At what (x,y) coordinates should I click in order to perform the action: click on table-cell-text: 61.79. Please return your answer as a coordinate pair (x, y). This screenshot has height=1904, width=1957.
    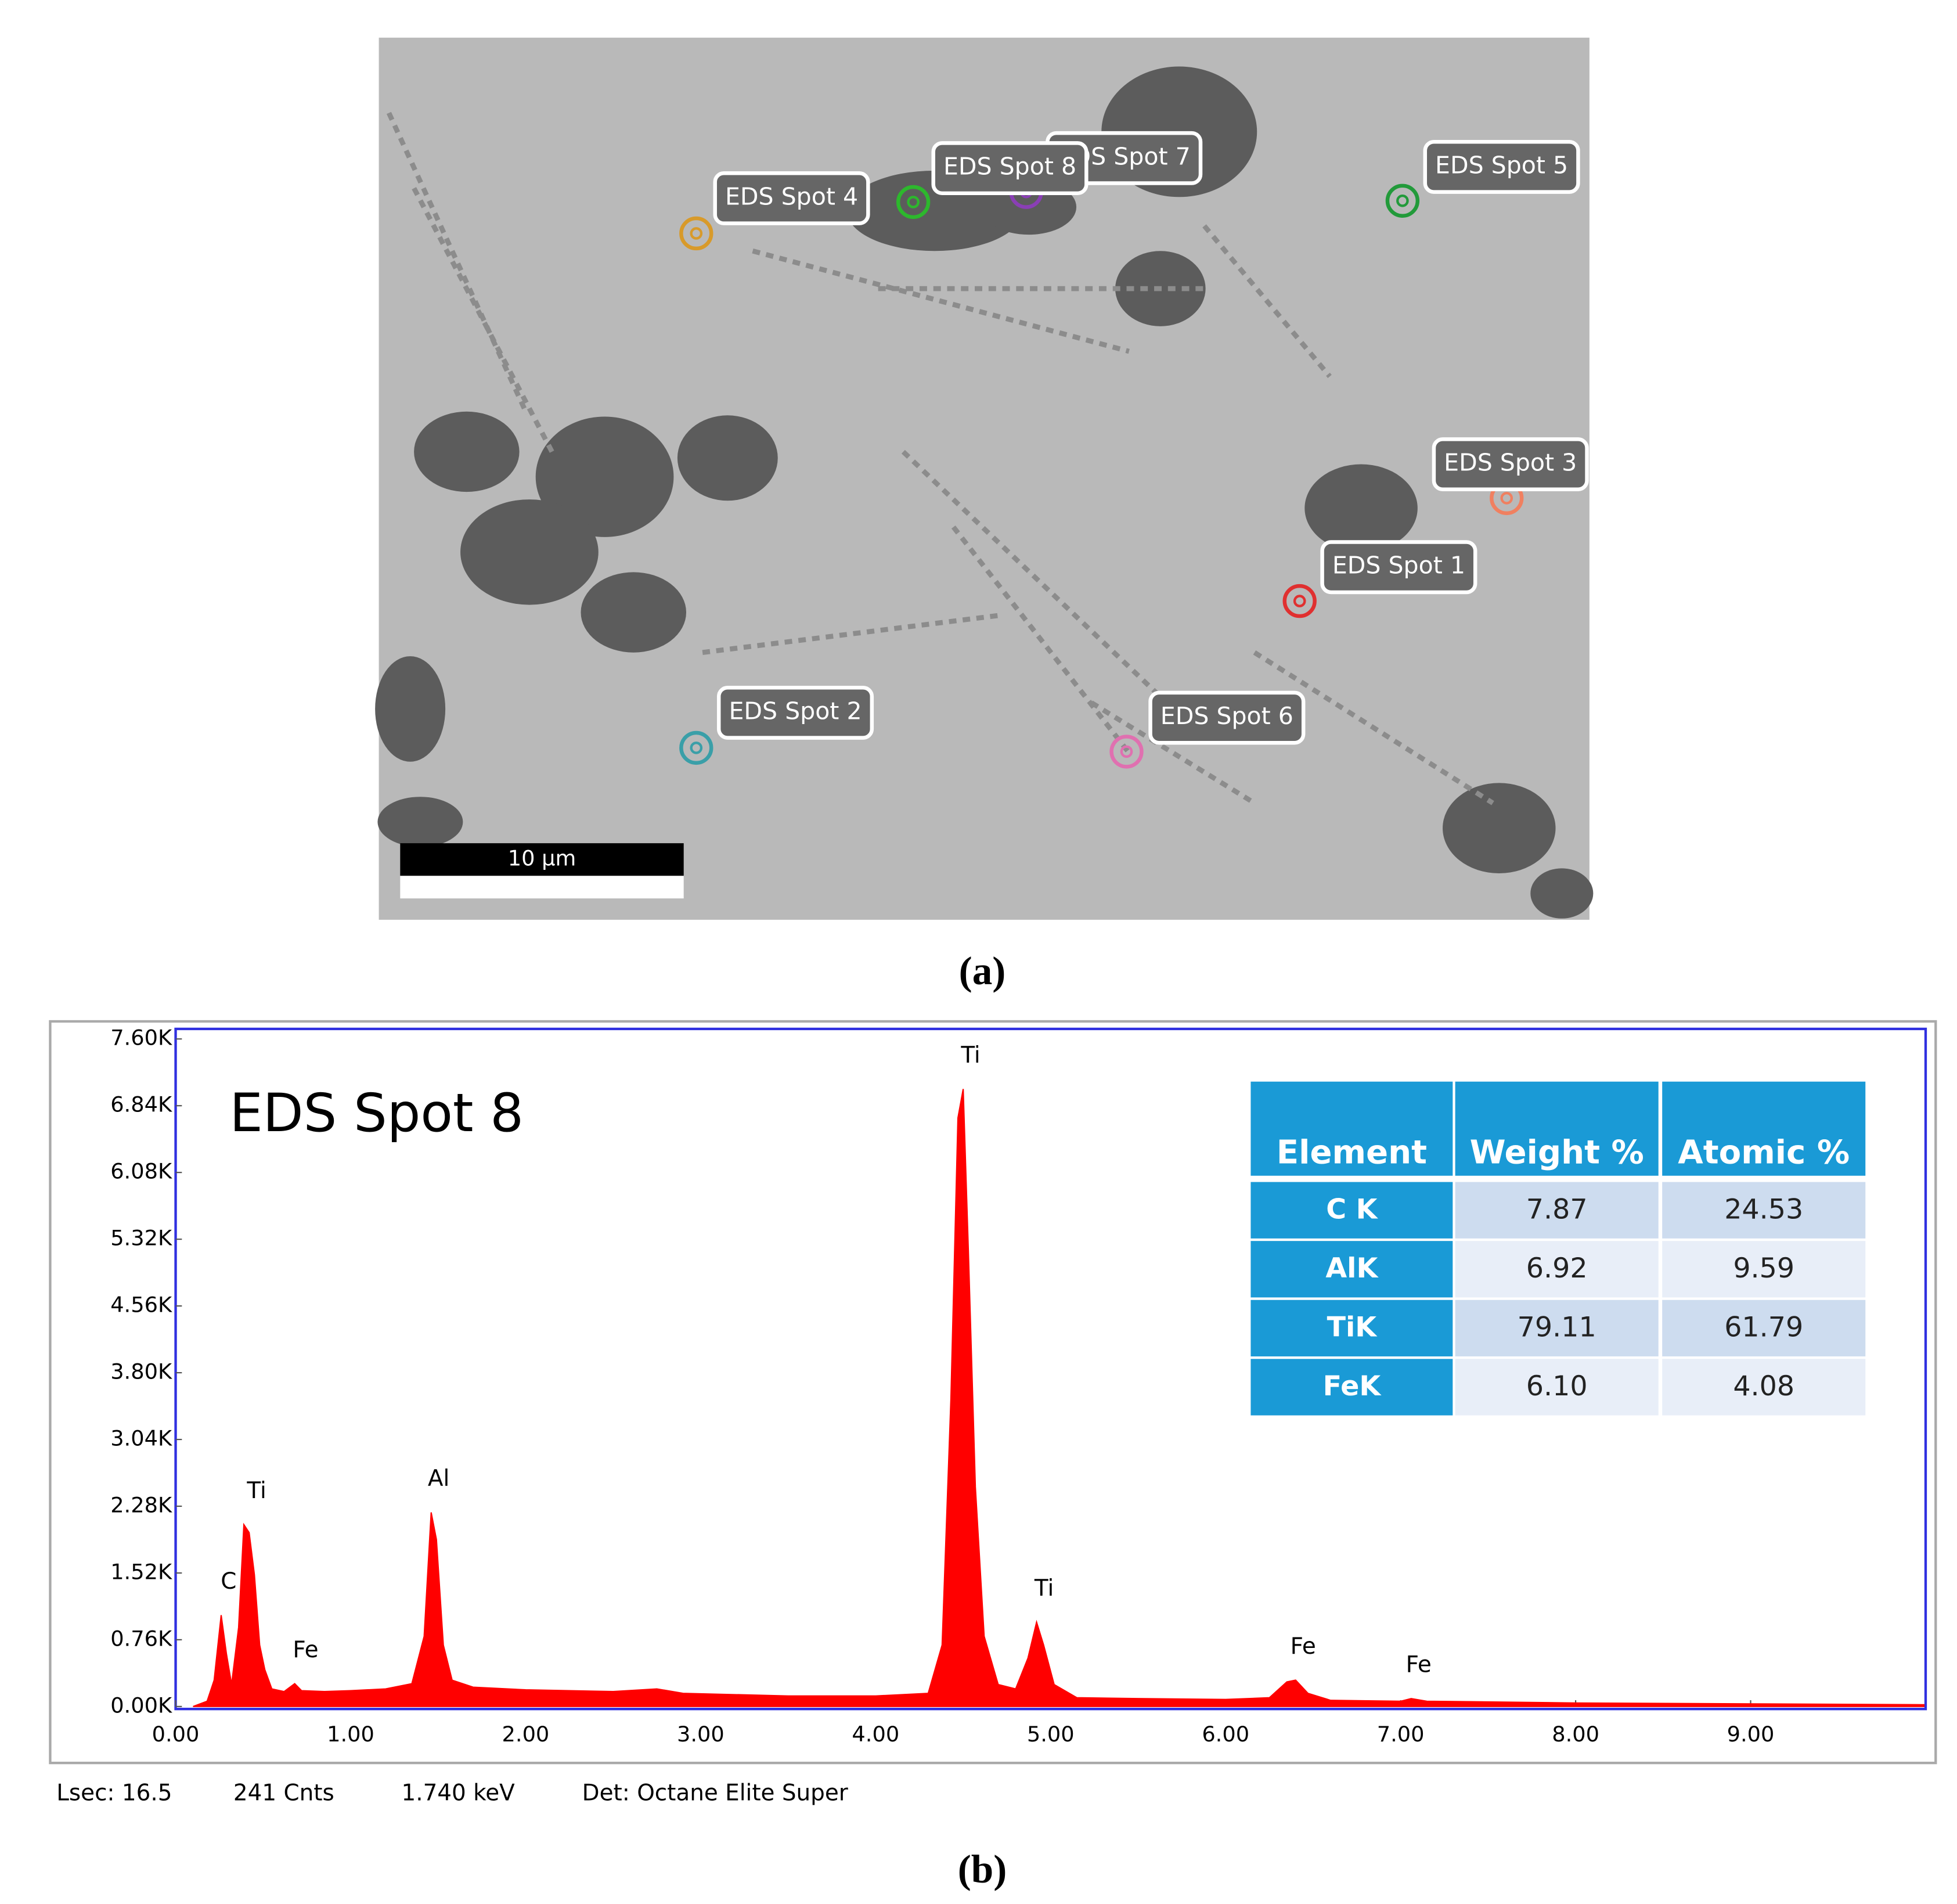
    Looking at the image, I should click on (1763, 1327).